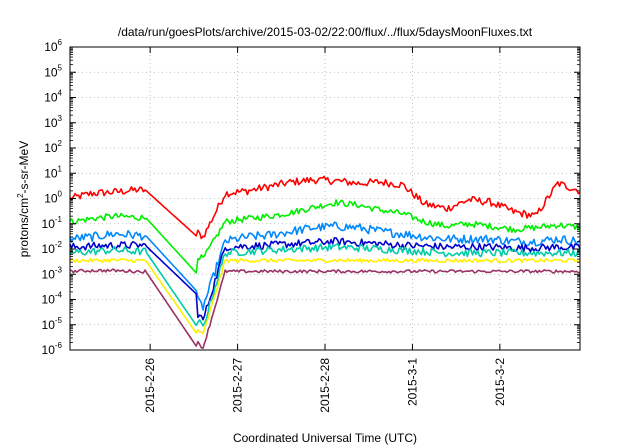 The width and height of the screenshot is (640, 448). What do you see at coordinates (60, 143) in the screenshot?
I see `y-tick-label-exponent: 2` at bounding box center [60, 143].